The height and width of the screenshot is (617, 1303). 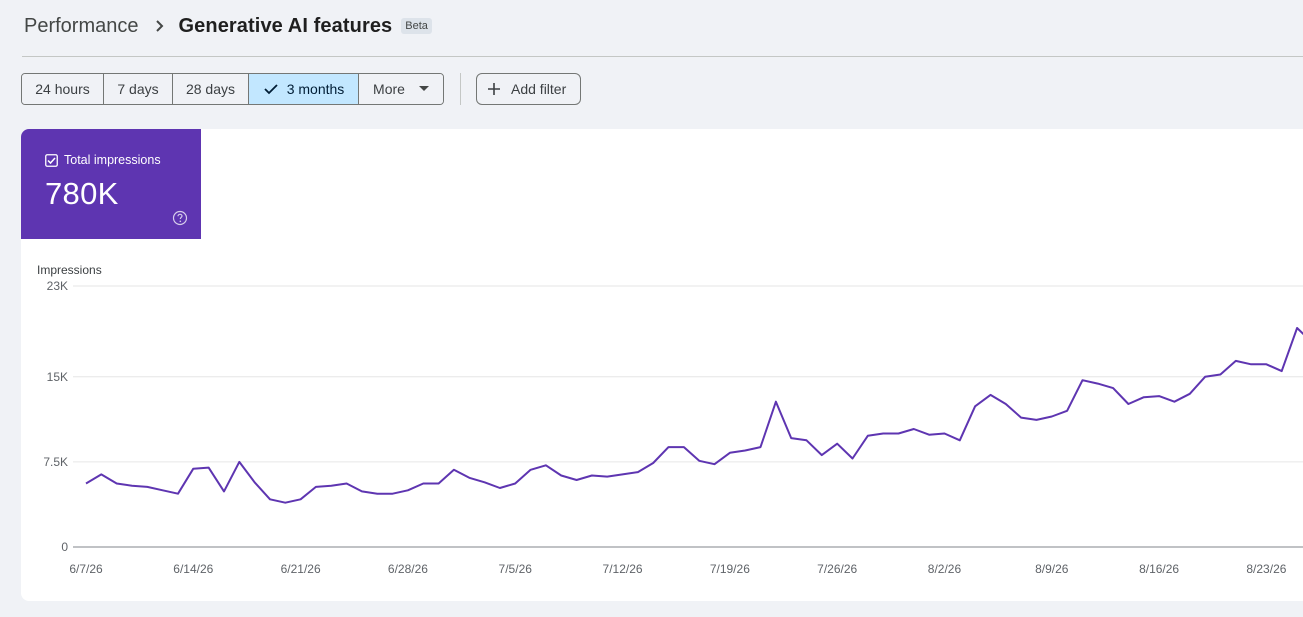 I want to click on chevron-right-icon, so click(x=160, y=26).